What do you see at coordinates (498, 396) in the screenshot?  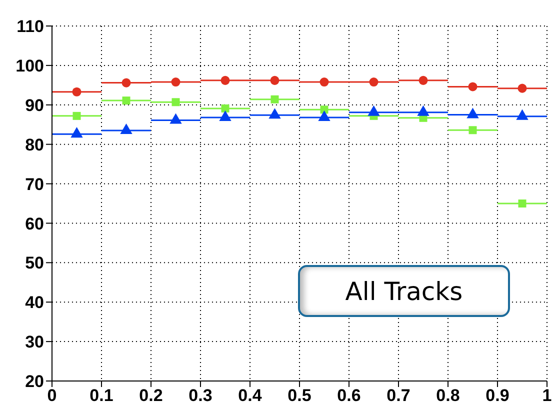 I see `x-tick-label: 0.9` at bounding box center [498, 396].